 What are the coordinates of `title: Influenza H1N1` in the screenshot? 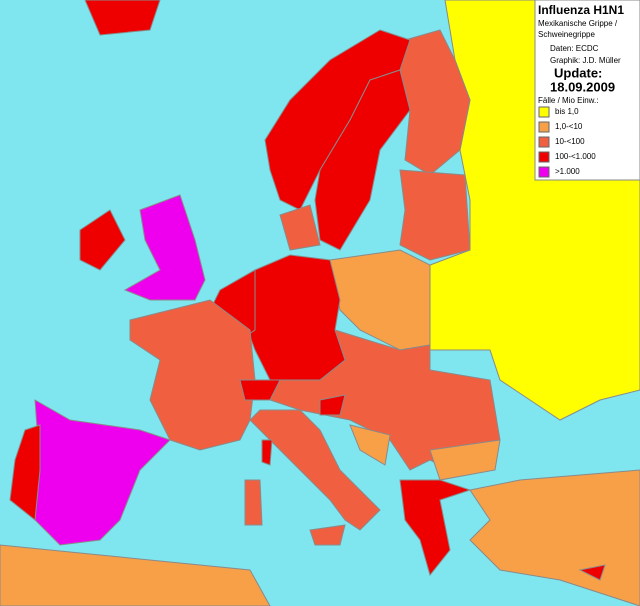 It's located at (581, 10).